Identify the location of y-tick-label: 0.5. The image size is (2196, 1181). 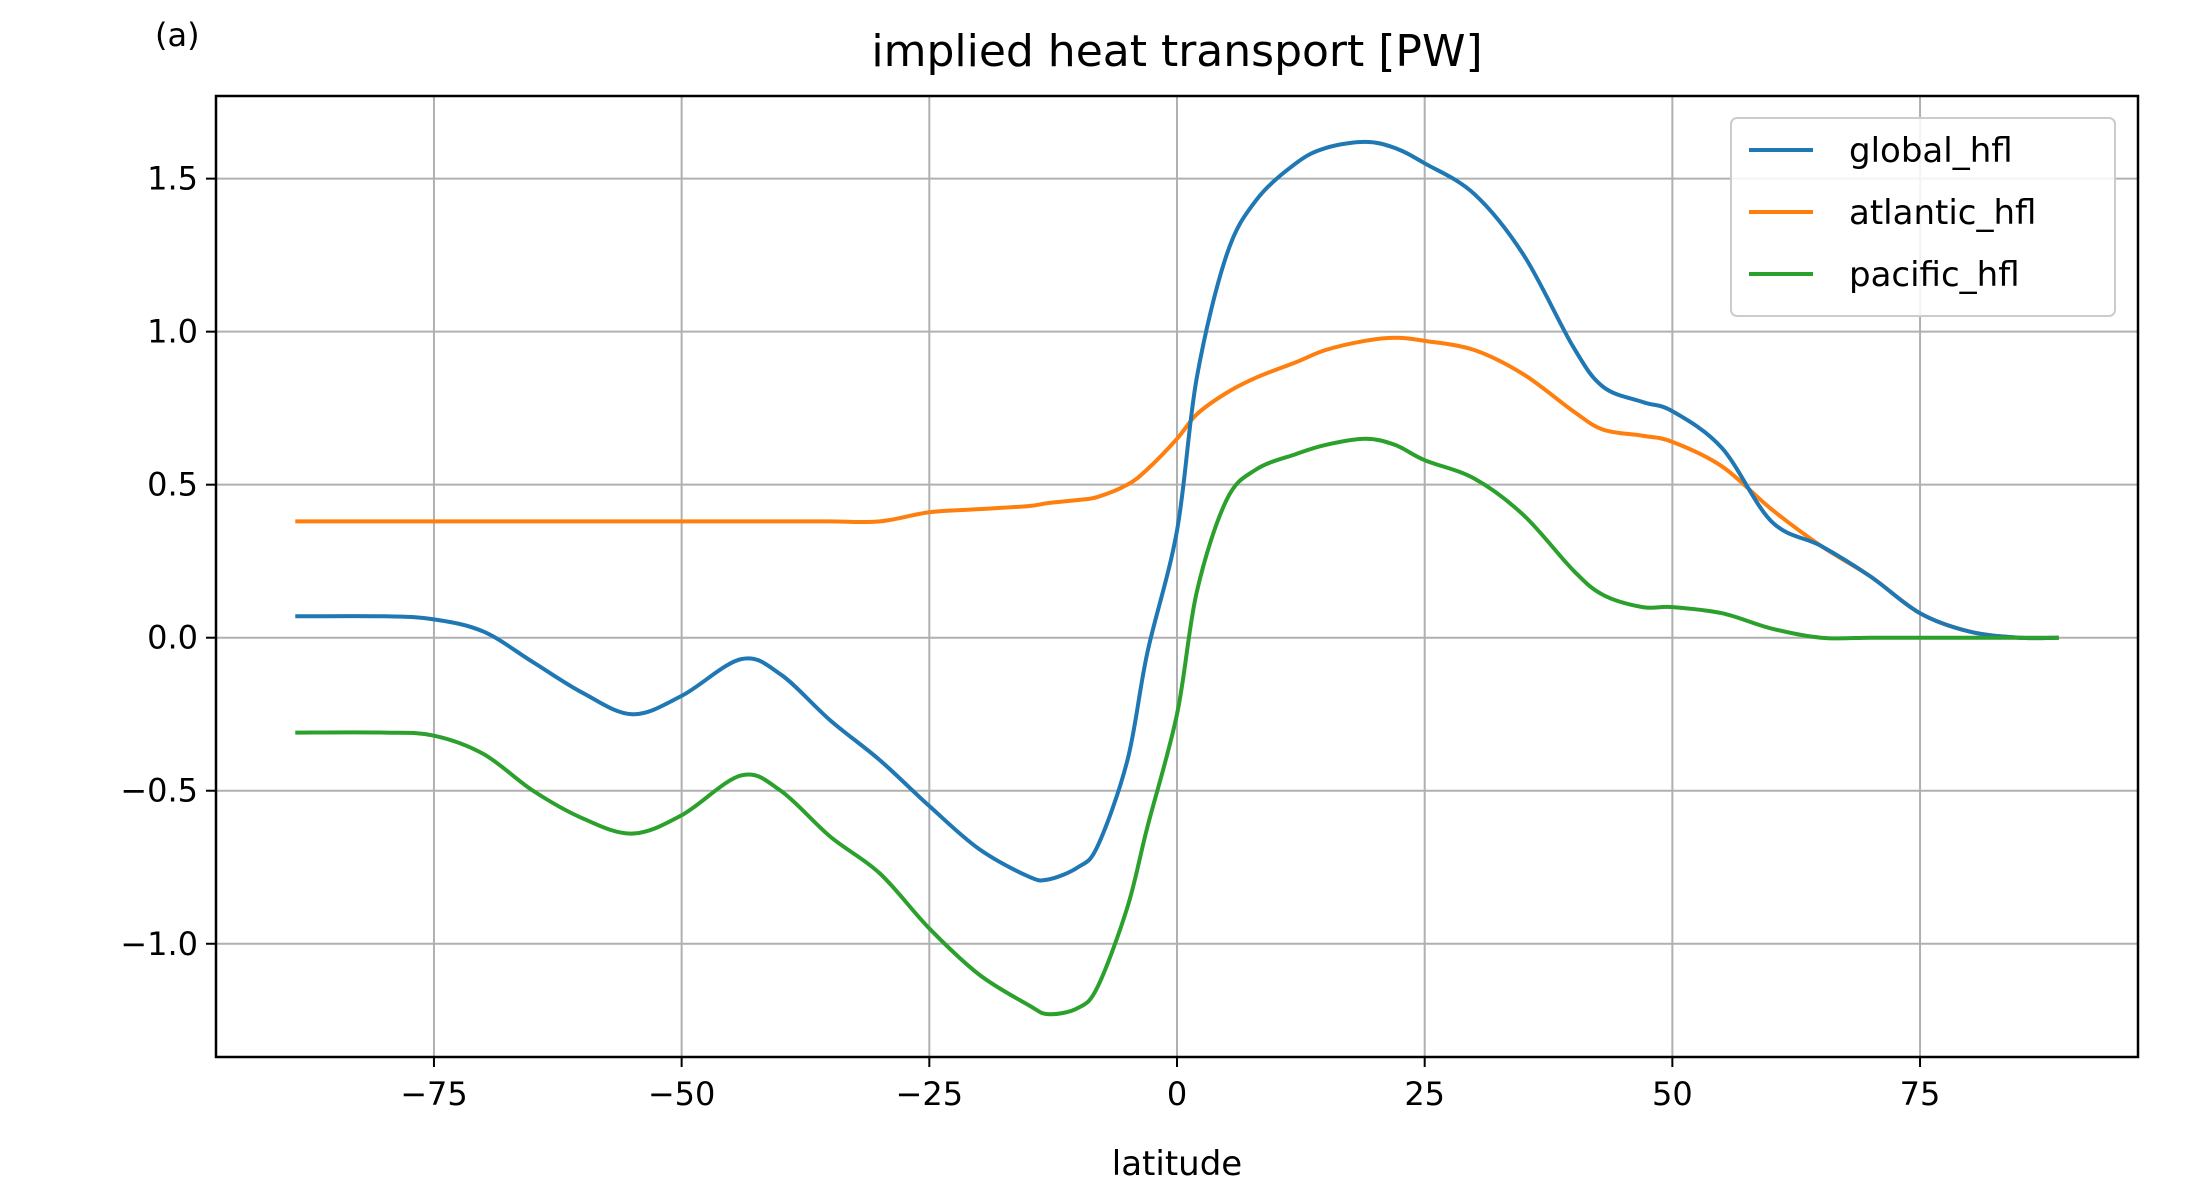
(172, 485).